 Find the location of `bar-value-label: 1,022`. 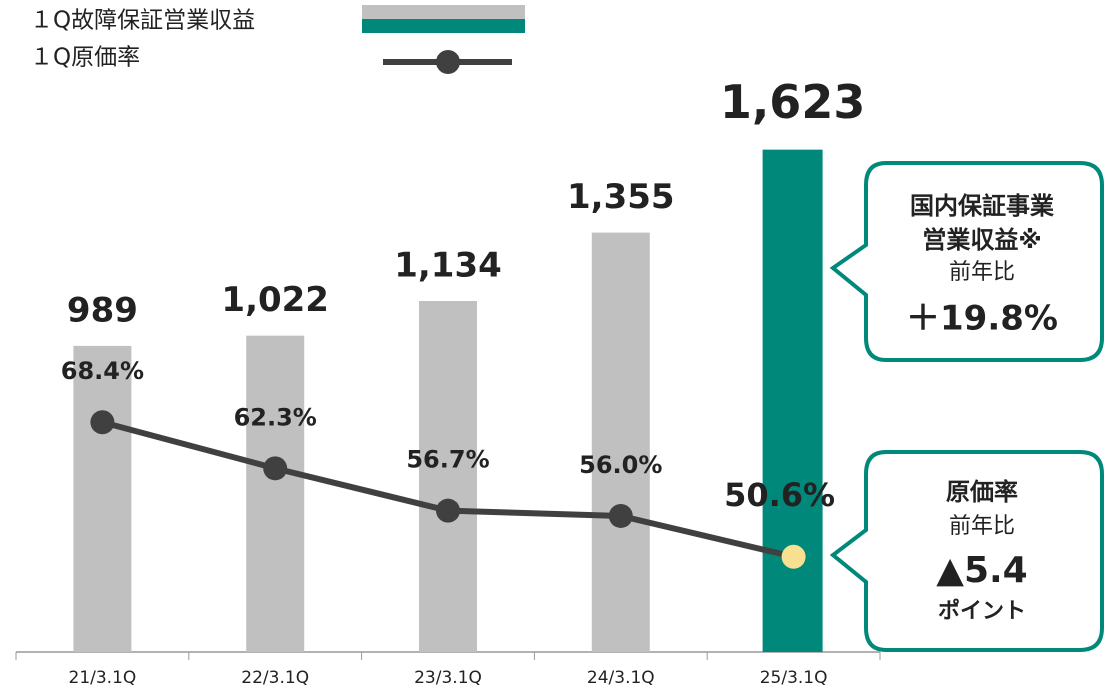

bar-value-label: 1,022 is located at coordinates (275, 300).